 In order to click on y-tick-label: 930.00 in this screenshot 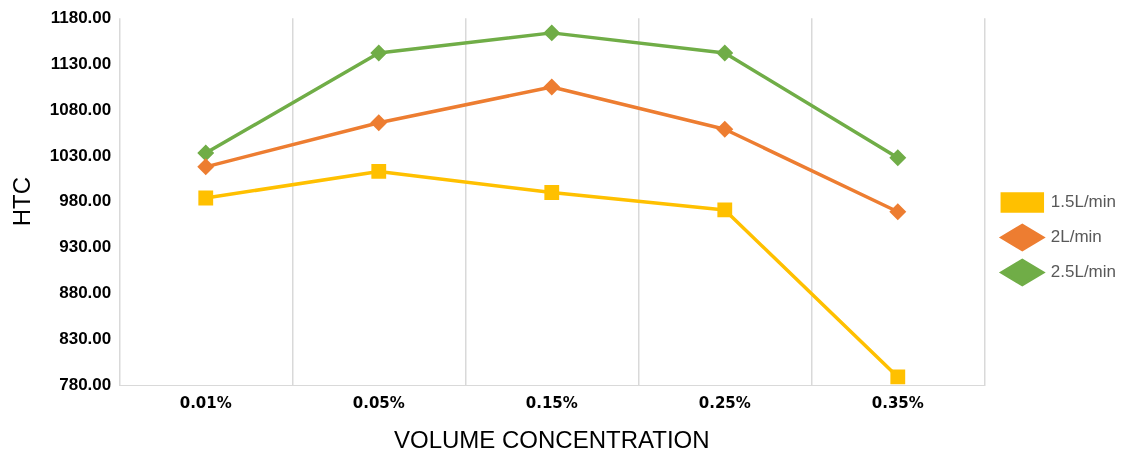, I will do `click(85, 247)`.